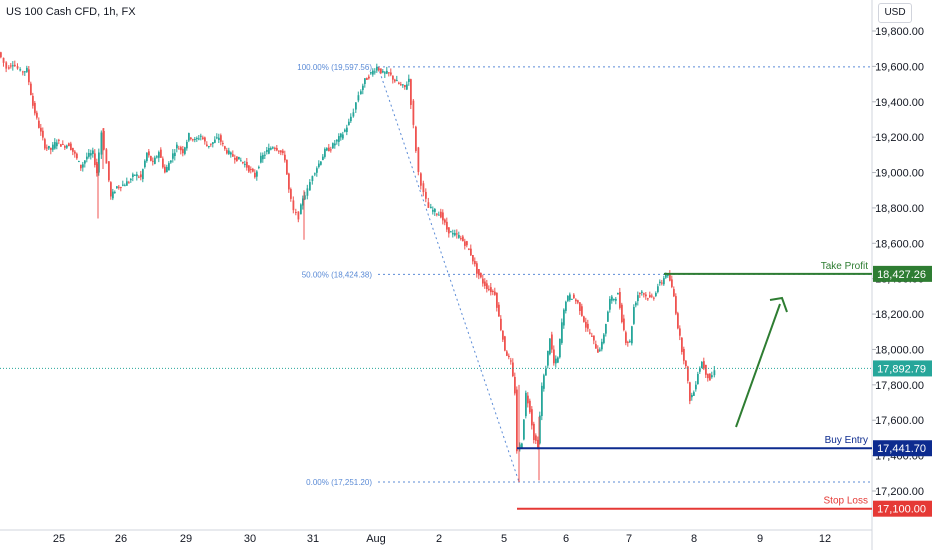  I want to click on chart-title: US 100 Cash CFD, 1h, FX, so click(71, 12).